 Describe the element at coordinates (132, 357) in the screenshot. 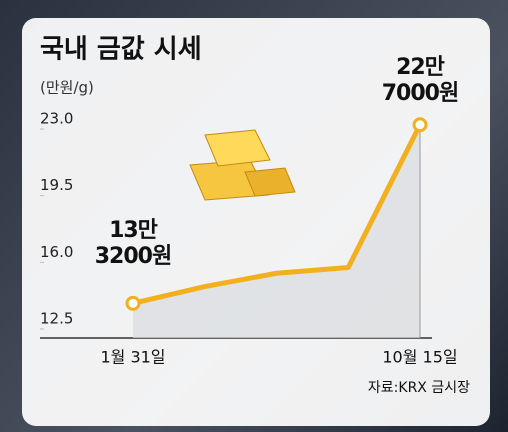

I see `x-tick-label: 1월 31일` at that location.